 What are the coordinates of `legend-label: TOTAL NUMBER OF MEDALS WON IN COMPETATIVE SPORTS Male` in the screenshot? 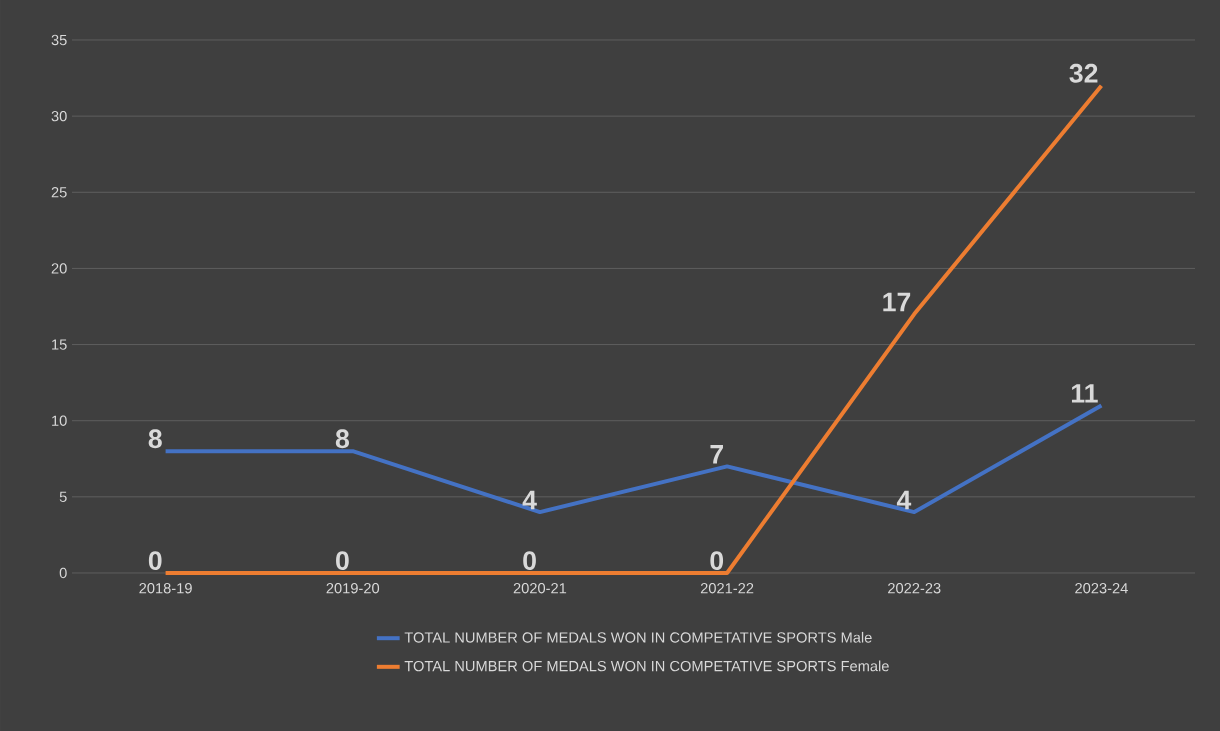 It's located at (638, 637).